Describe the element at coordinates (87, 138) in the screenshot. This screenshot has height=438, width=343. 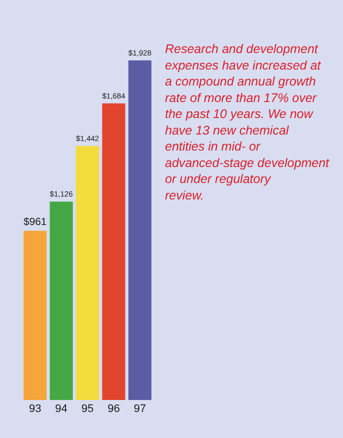
I see `data-label: $1,442` at that location.